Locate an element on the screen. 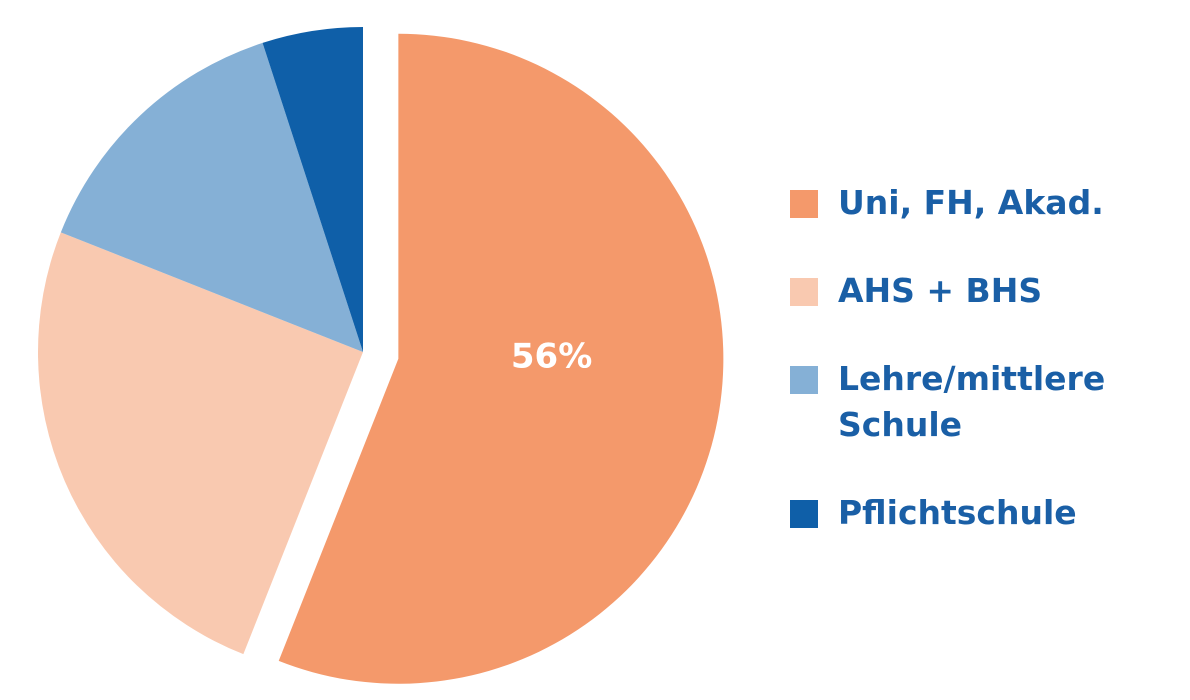  legend-label: AHS + BHS is located at coordinates (940, 290).